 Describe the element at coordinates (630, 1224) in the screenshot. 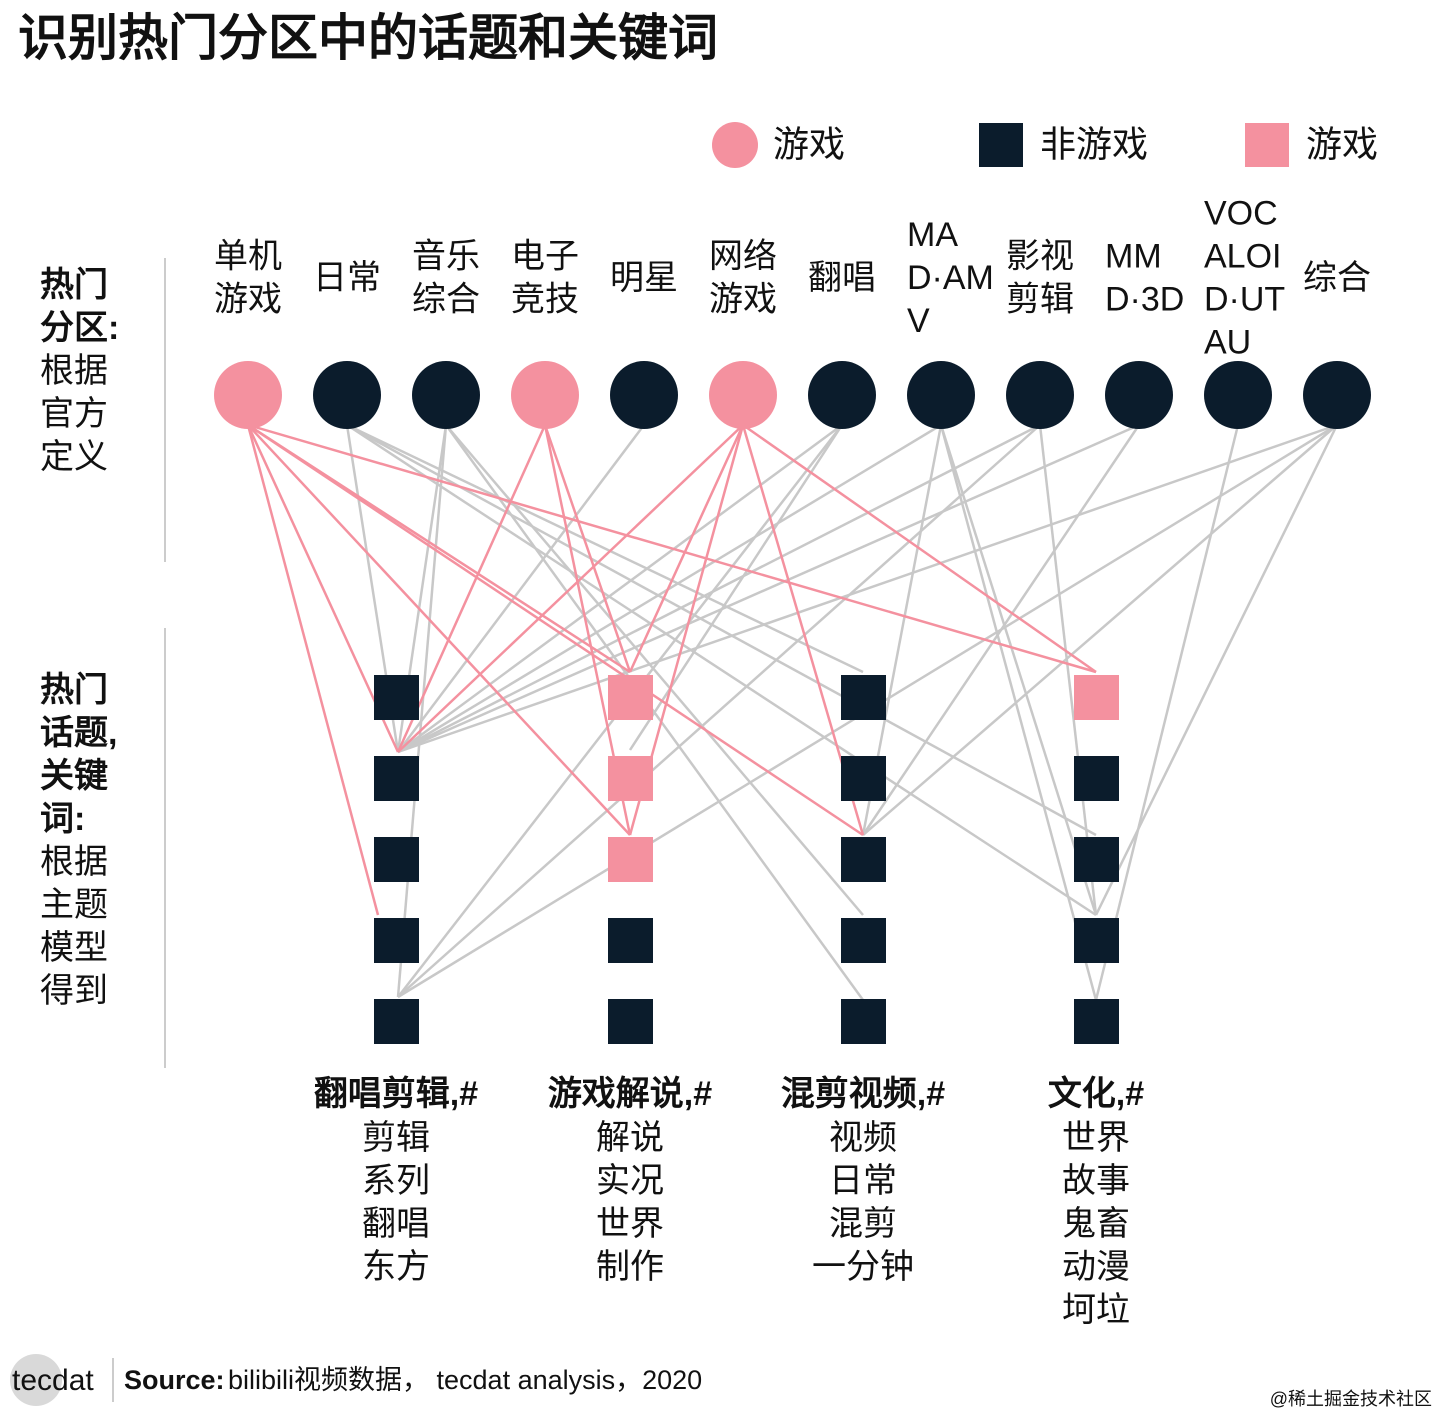

I see `topic-word: 世界` at that location.